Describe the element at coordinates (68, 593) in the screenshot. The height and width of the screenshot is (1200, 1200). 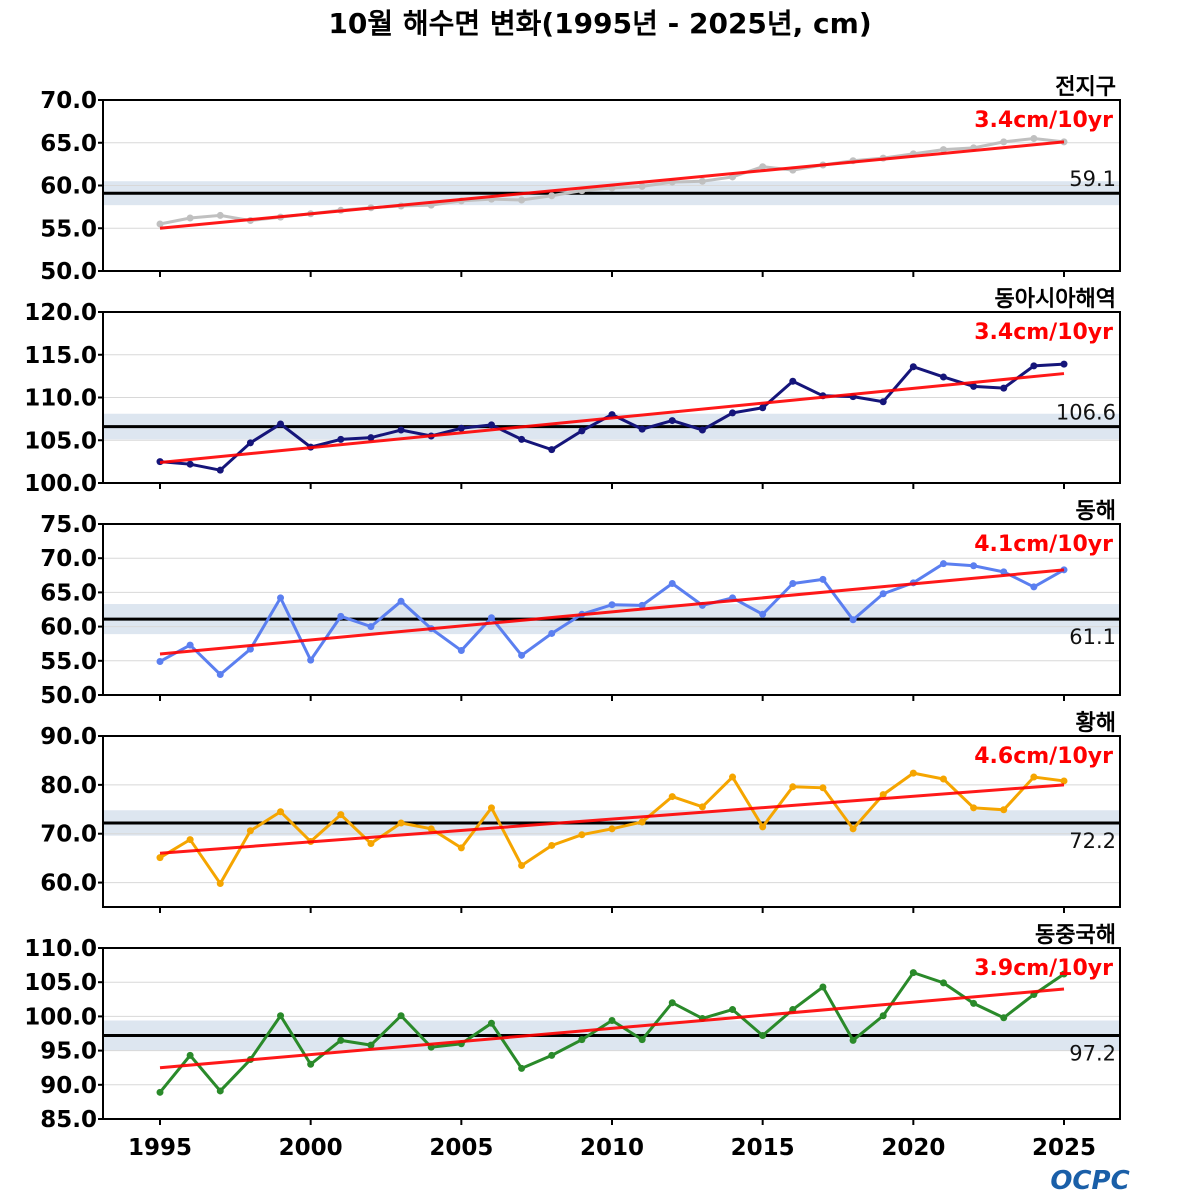
I see `y-tick-label: 65.0` at that location.